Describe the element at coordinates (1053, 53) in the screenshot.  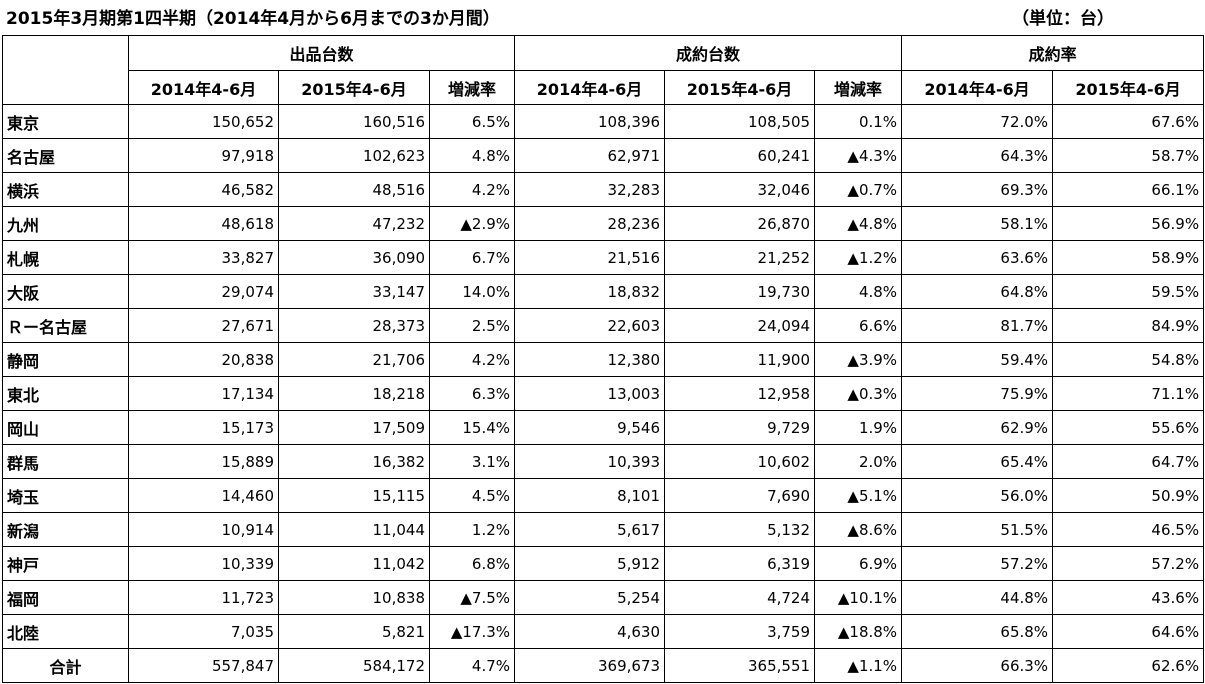
I see `group-header-contract-rate: 成約率` at that location.